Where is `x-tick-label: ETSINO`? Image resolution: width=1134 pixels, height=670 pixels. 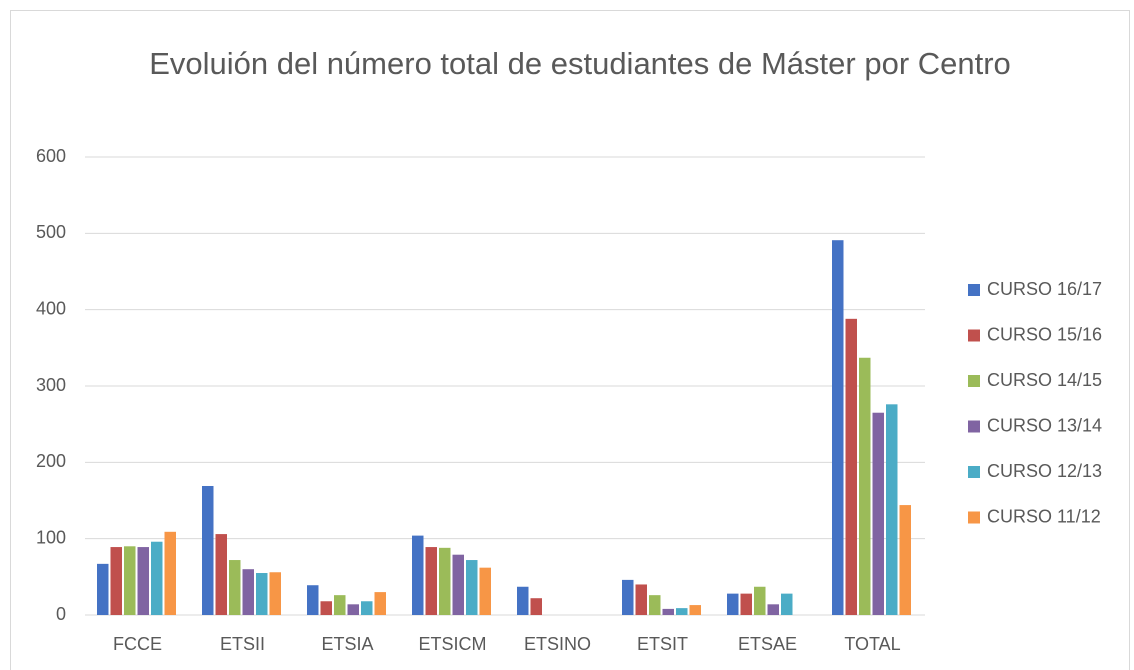 x-tick-label: ETSINO is located at coordinates (557, 644).